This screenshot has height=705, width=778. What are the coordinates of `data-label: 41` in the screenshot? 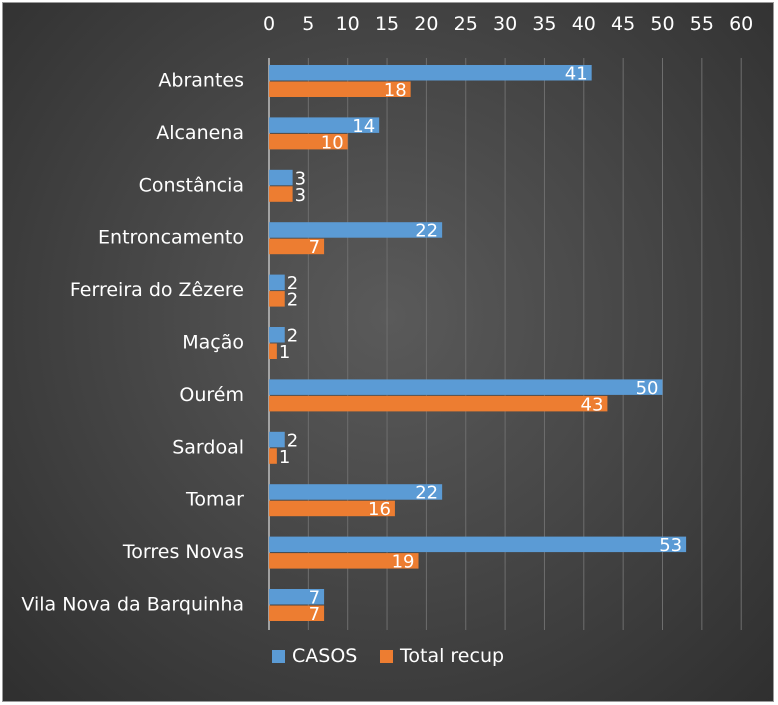 It's located at (576, 74).